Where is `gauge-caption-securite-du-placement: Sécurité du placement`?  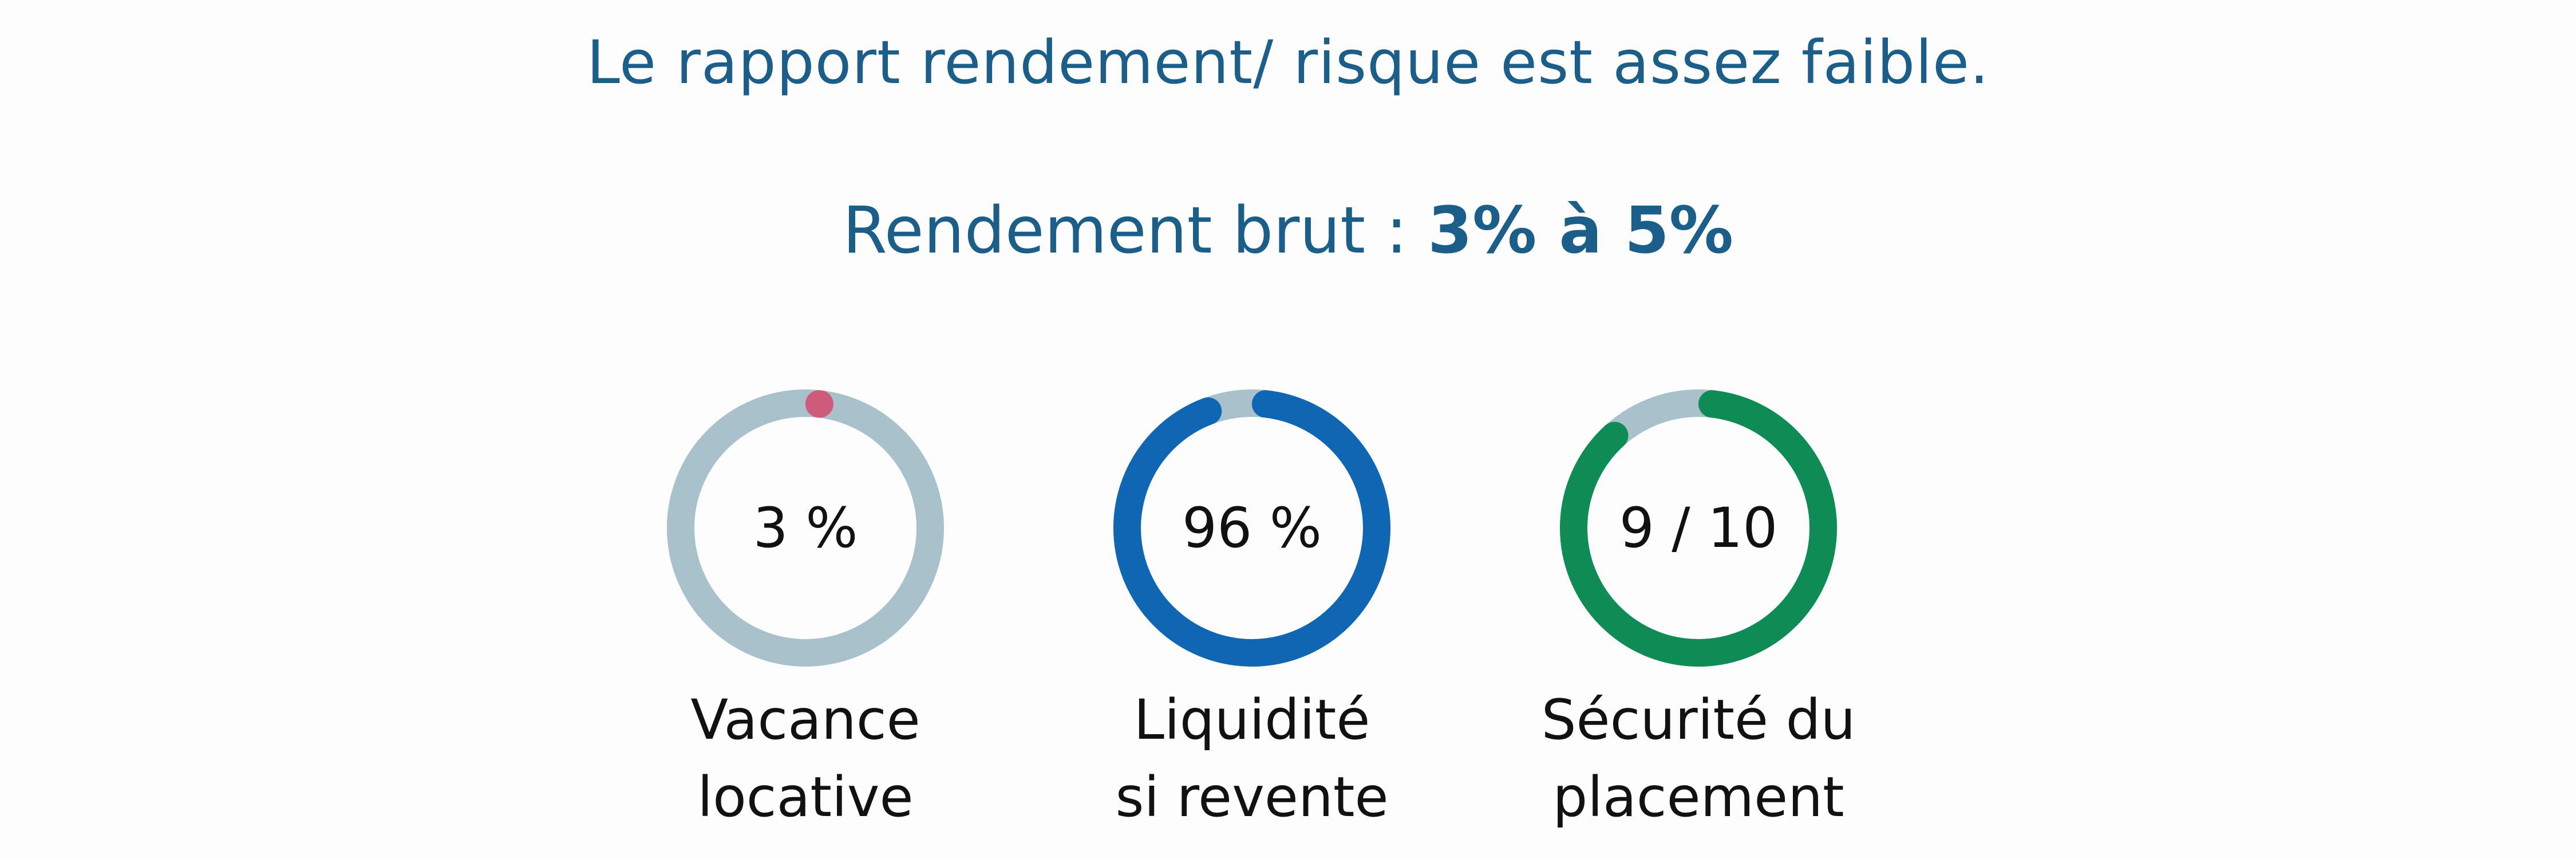
gauge-caption-securite-du-placement: Sécurité du placement is located at coordinates (1698, 759).